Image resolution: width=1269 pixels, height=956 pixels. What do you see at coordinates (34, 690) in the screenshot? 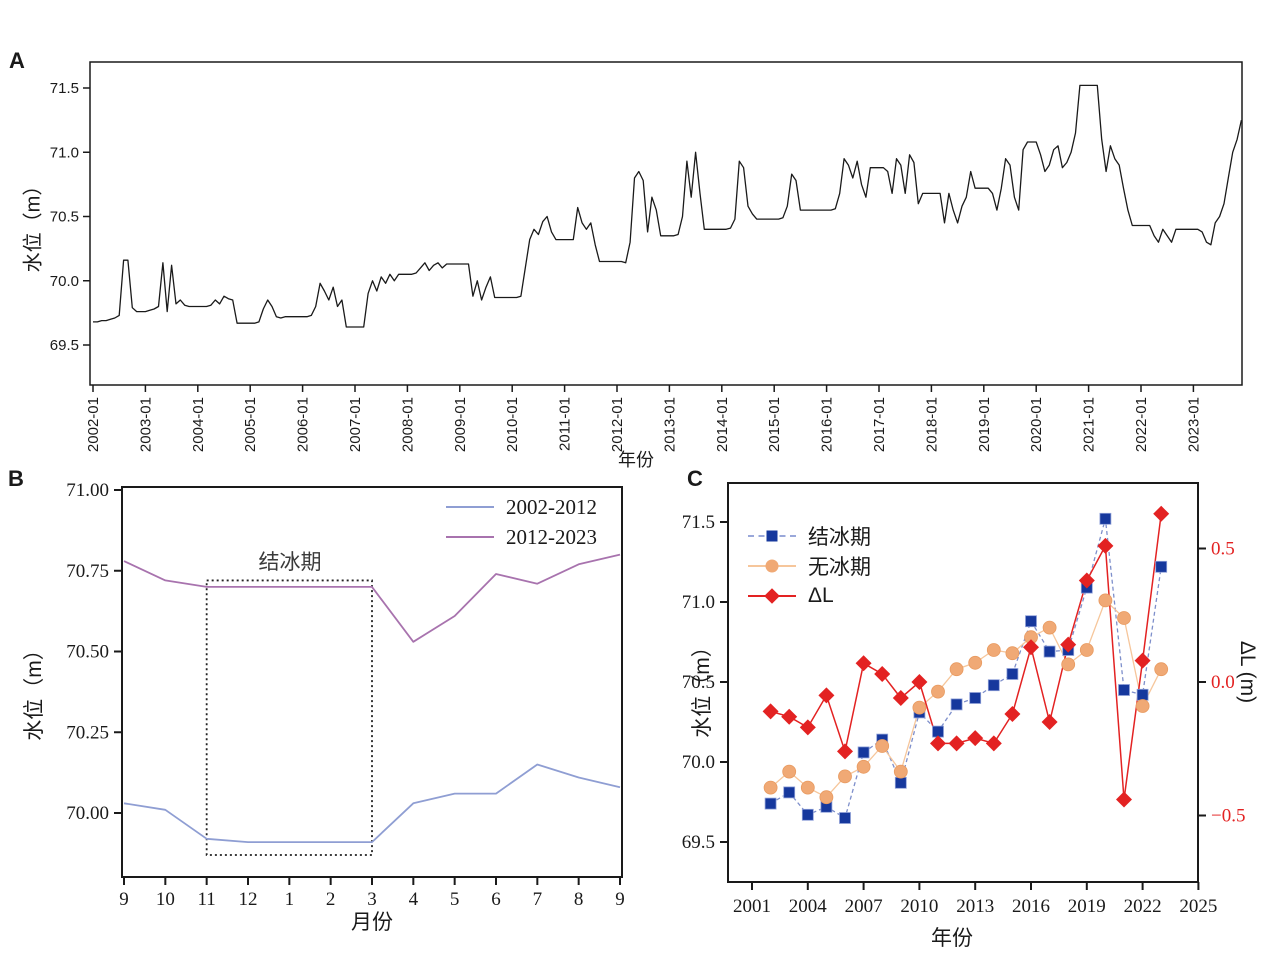
I see `panel-b-ylabel: 水位（m）` at bounding box center [34, 690].